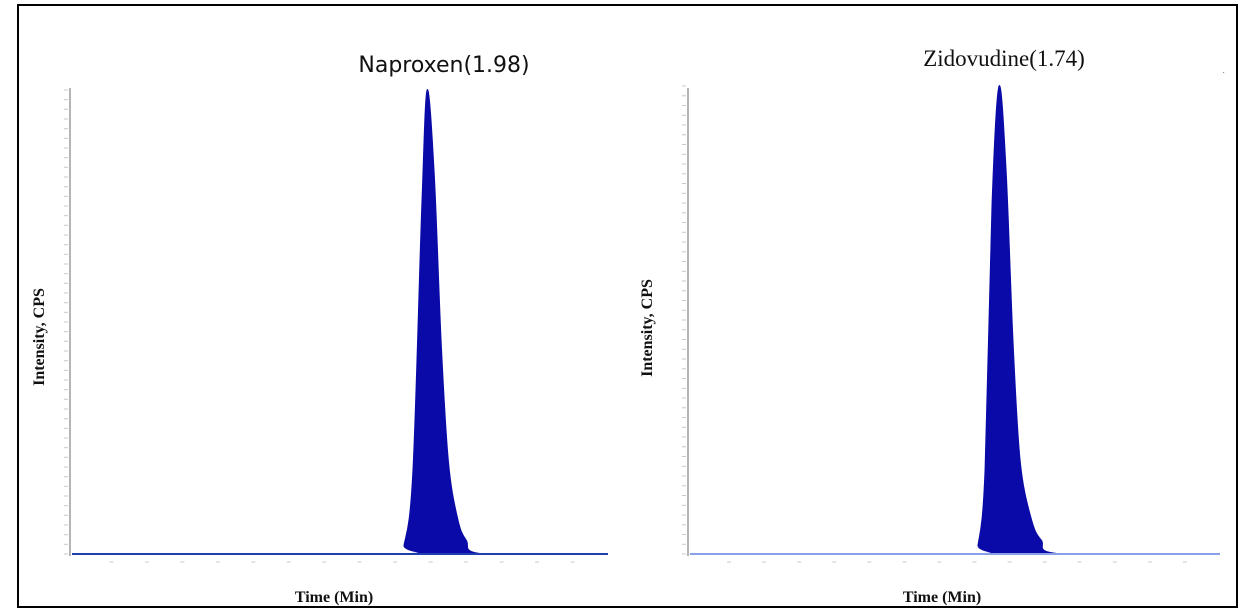 The width and height of the screenshot is (1241, 612). I want to click on stray-mark: ·, so click(1223, 72).